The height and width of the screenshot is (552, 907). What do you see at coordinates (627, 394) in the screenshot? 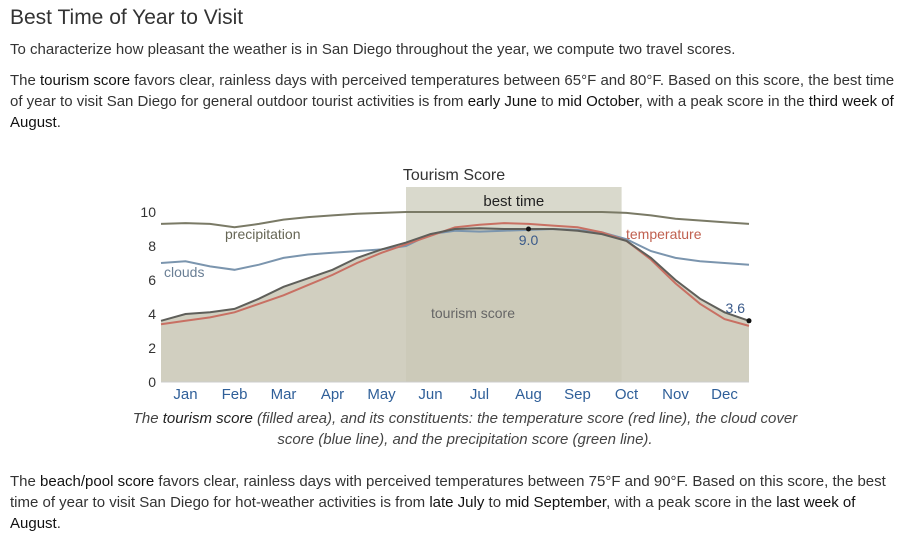
I see `month-label: Oct` at bounding box center [627, 394].